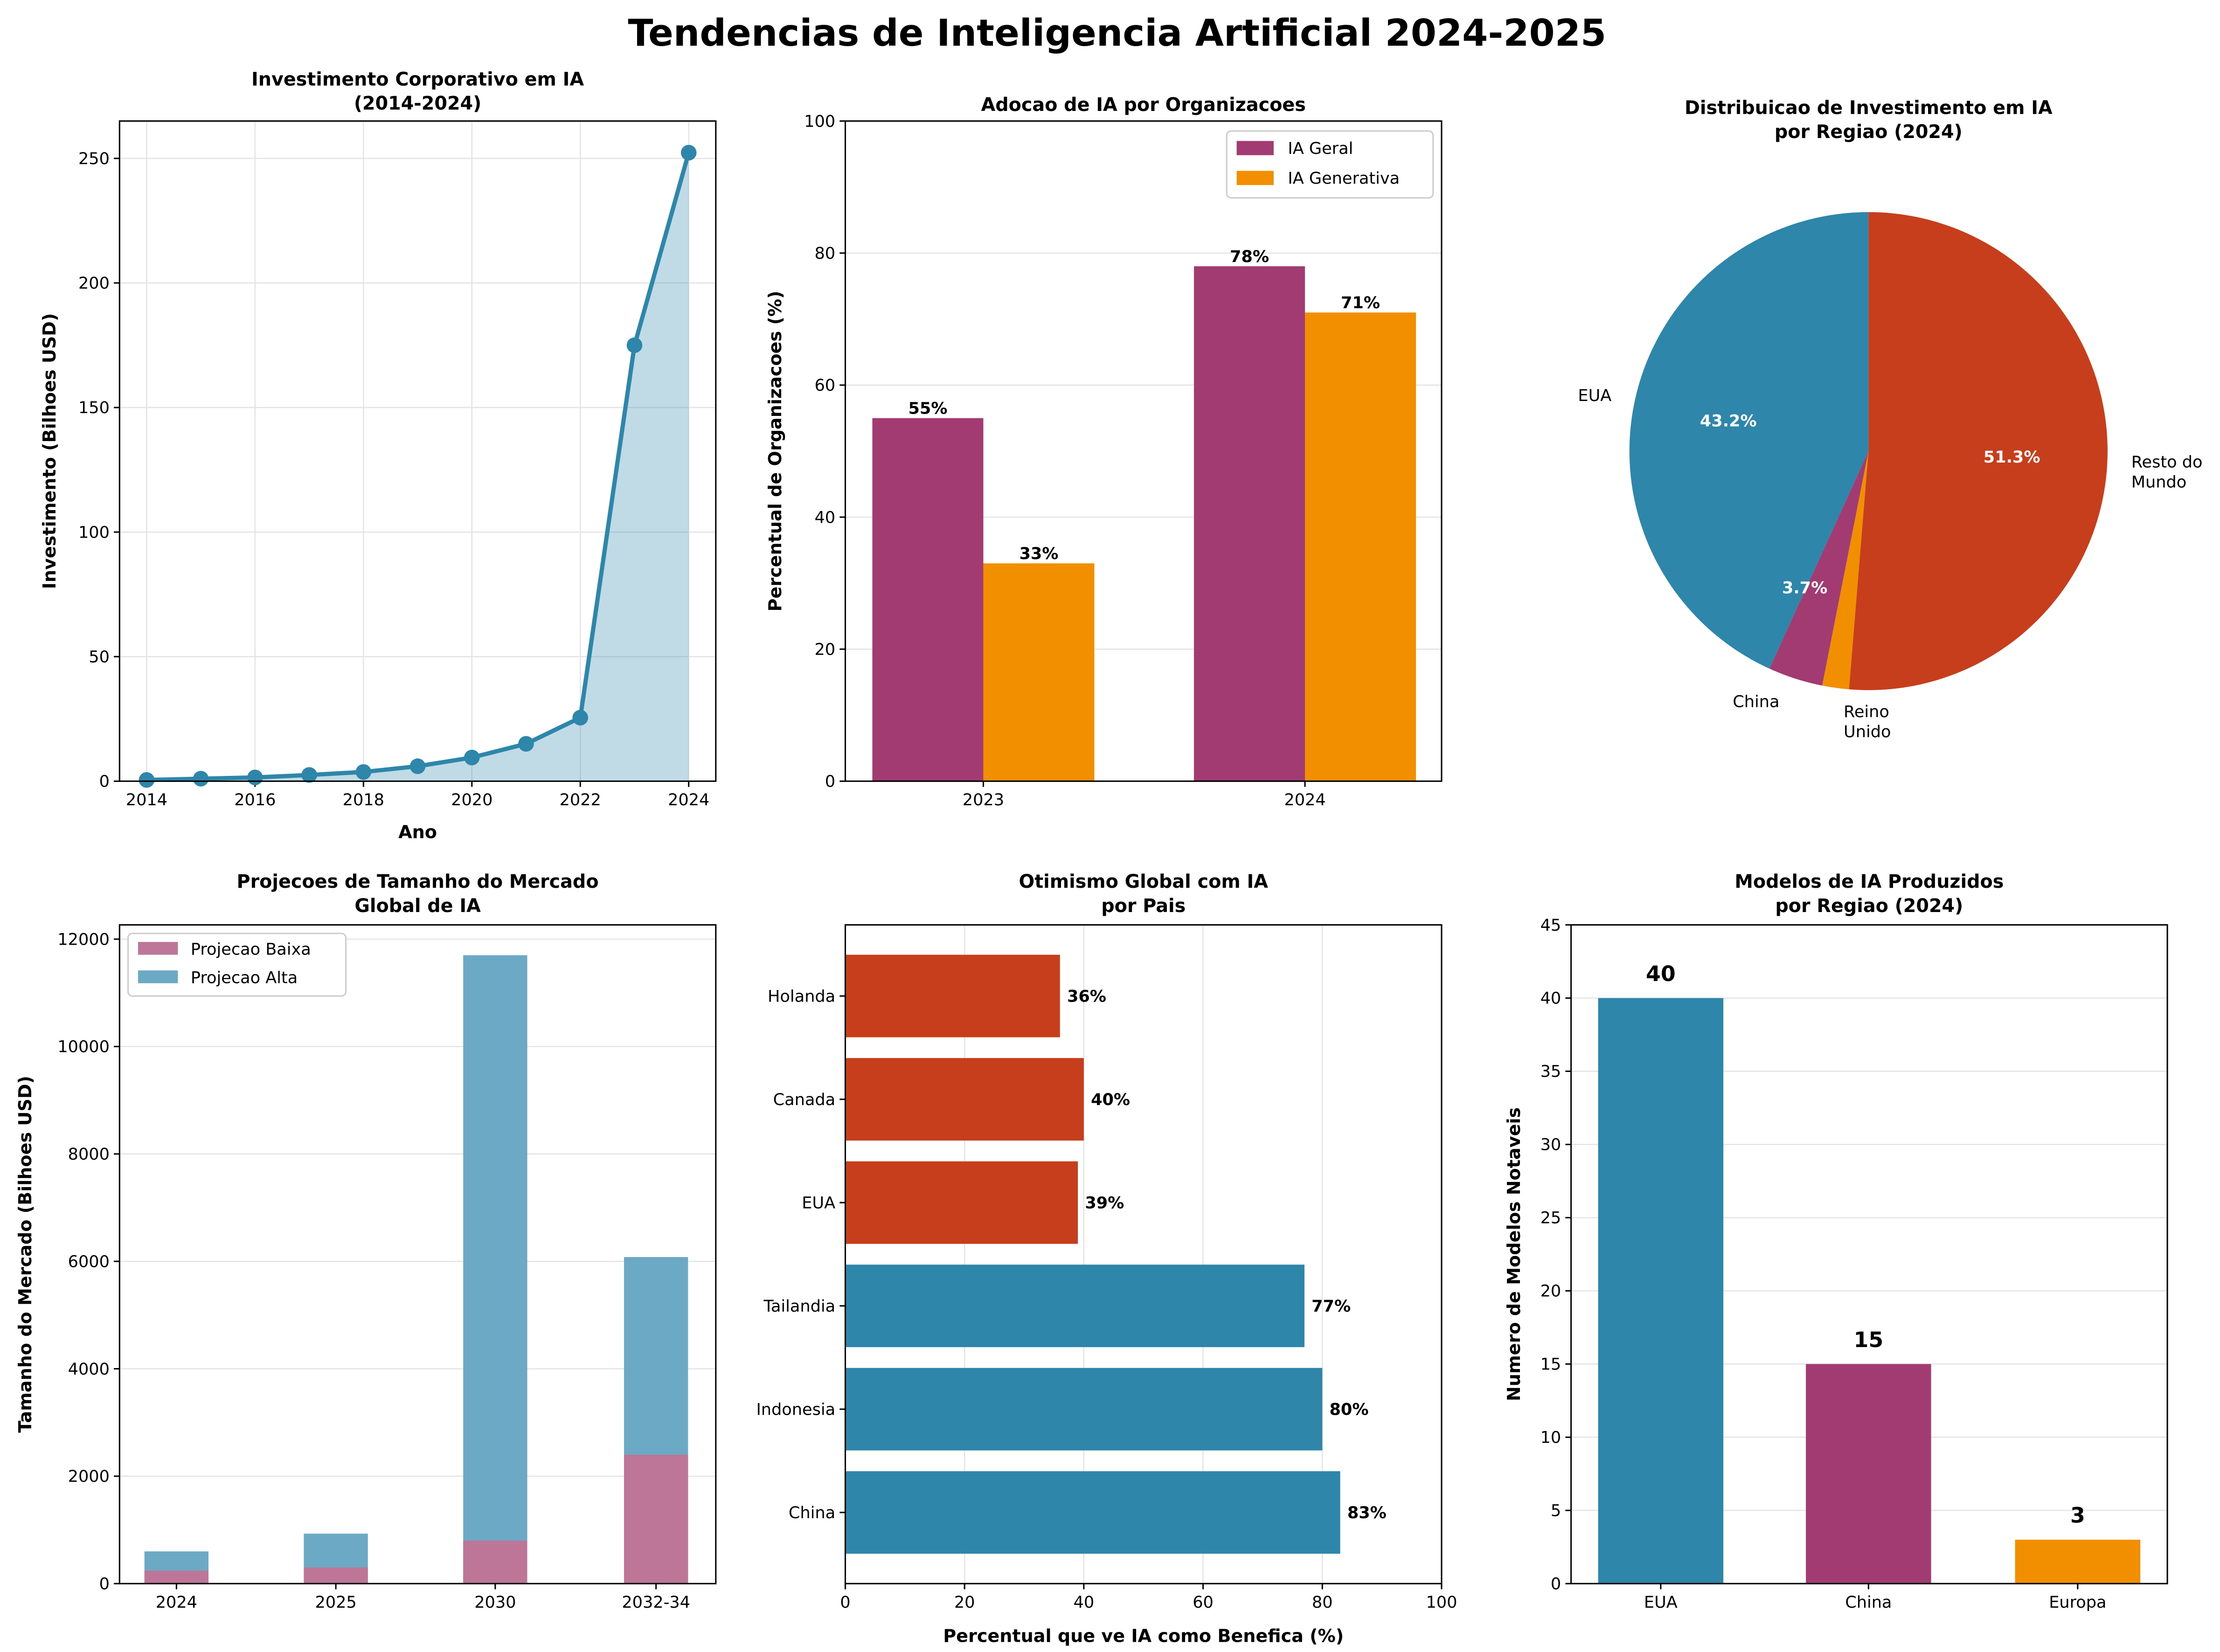 The height and width of the screenshot is (1652, 2220). What do you see at coordinates (818, 1202) in the screenshot?
I see `y-tick-label: EUA` at bounding box center [818, 1202].